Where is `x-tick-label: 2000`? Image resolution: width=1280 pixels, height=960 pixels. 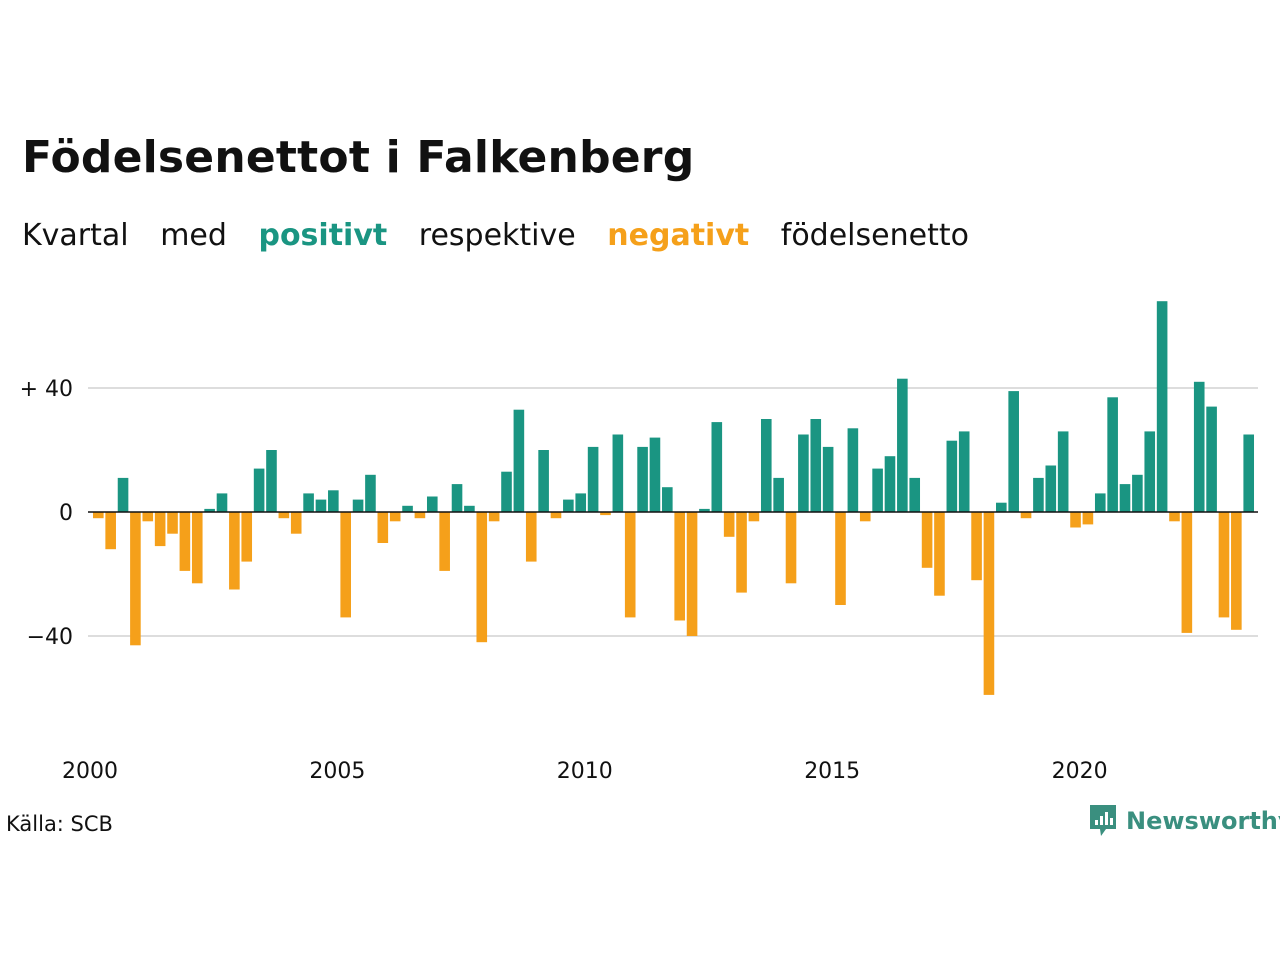
x-tick-label: 2000 is located at coordinates (90, 771).